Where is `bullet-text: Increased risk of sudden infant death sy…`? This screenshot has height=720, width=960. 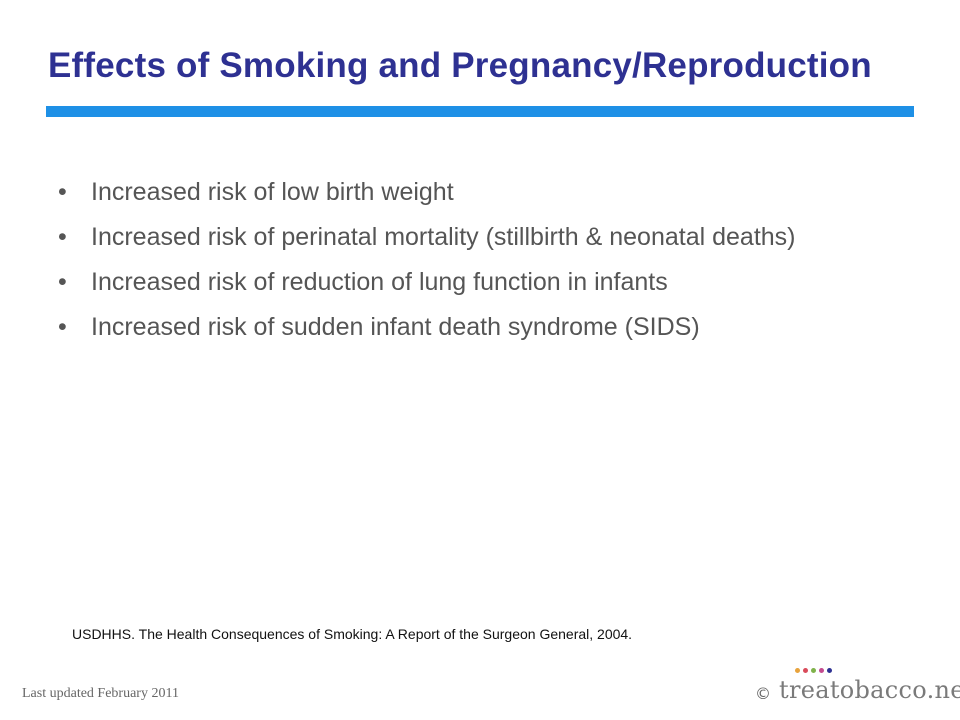 bullet-text: Increased risk of sudden infant death sy… is located at coordinates (395, 327).